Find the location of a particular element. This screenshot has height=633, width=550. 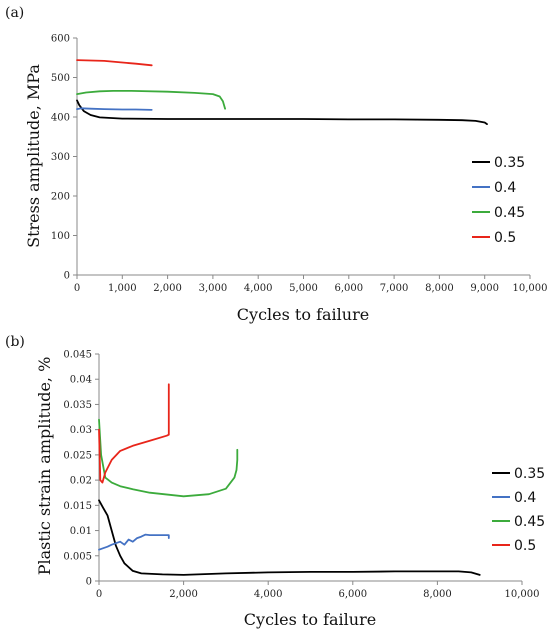

y-tick-label: 300 is located at coordinates (60, 157).